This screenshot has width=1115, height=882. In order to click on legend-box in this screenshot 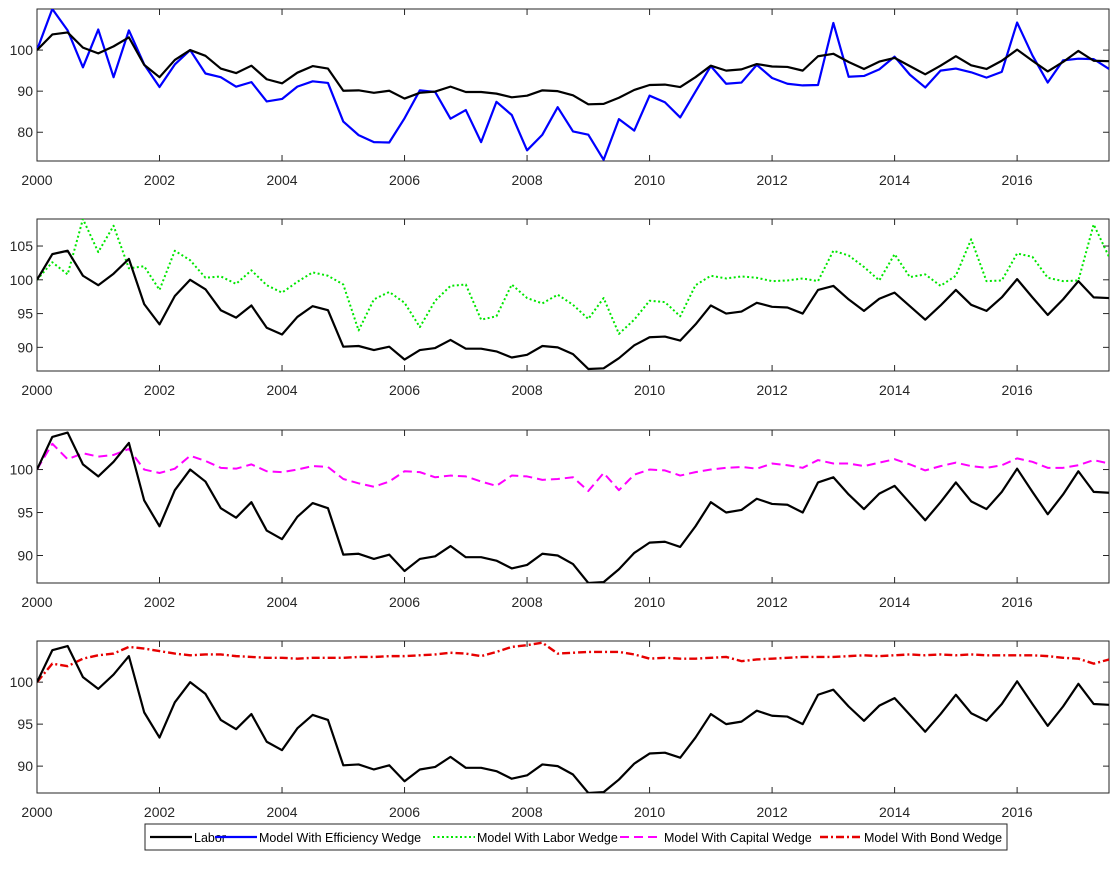, I will do `click(576, 837)`.